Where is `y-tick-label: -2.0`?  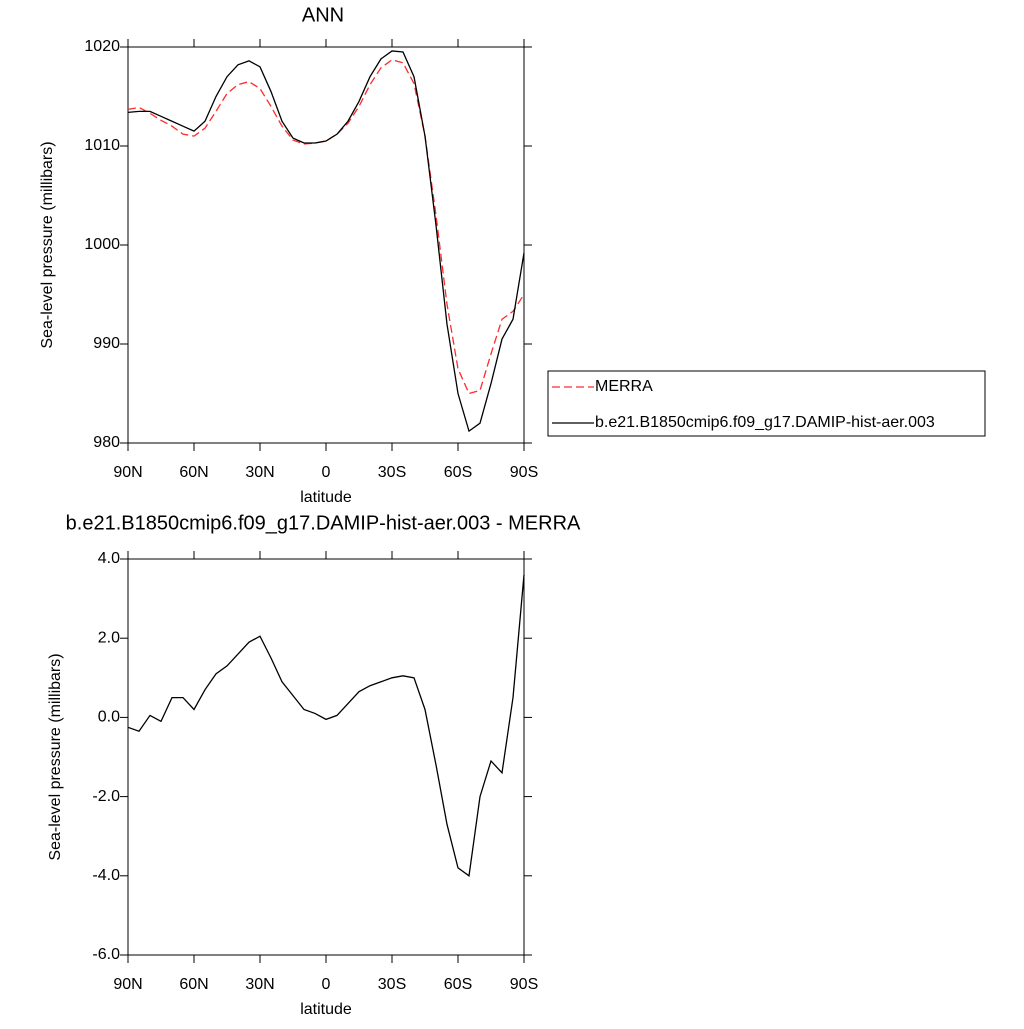
y-tick-label: -2.0 is located at coordinates (106, 796).